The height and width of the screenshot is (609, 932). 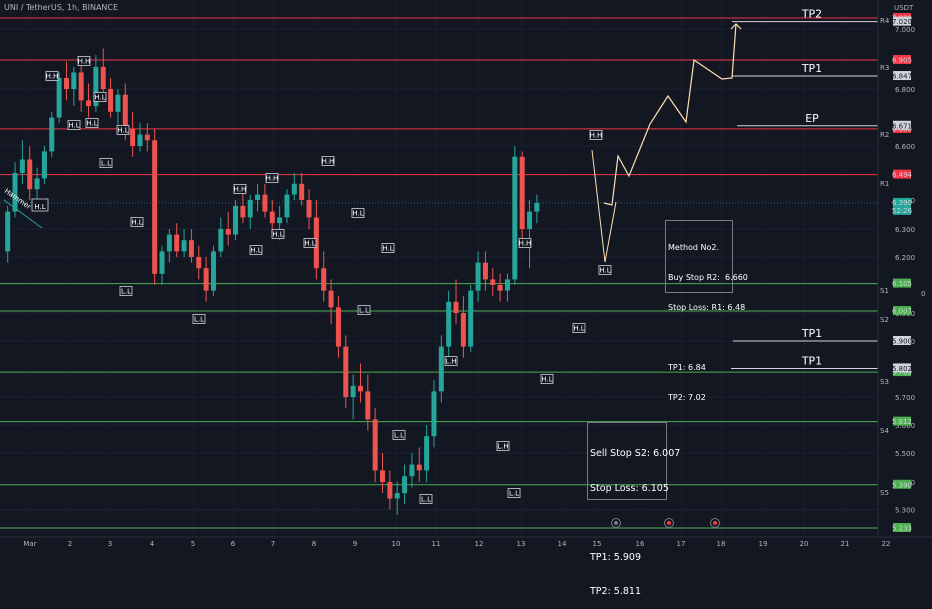 What do you see at coordinates (314, 544) in the screenshot?
I see `x-tick-label: 8` at bounding box center [314, 544].